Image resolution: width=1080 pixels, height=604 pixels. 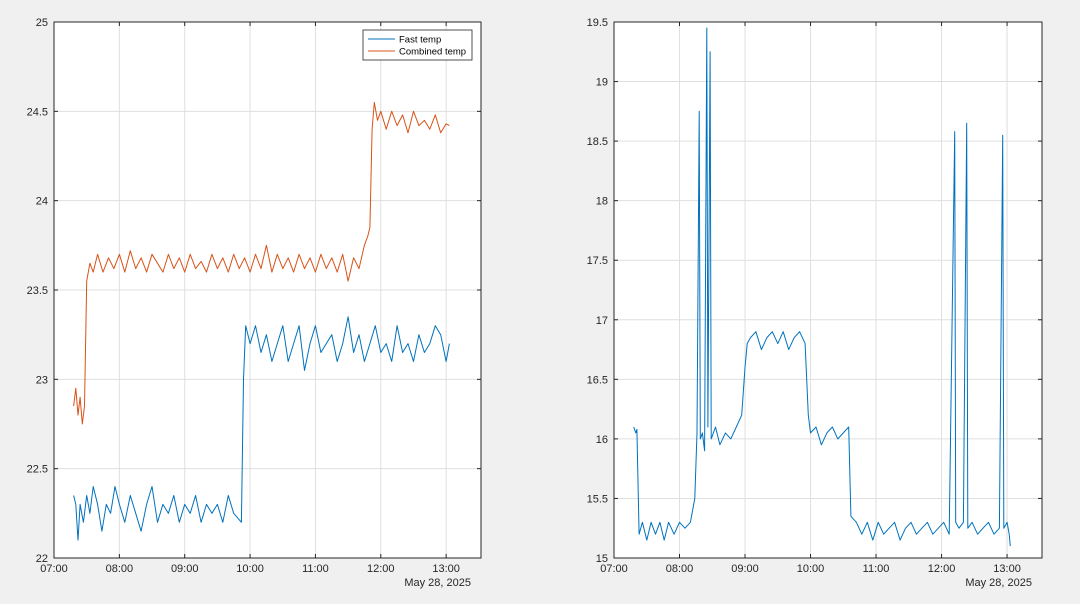 I want to click on y-tick-label: 24, so click(x=42, y=202).